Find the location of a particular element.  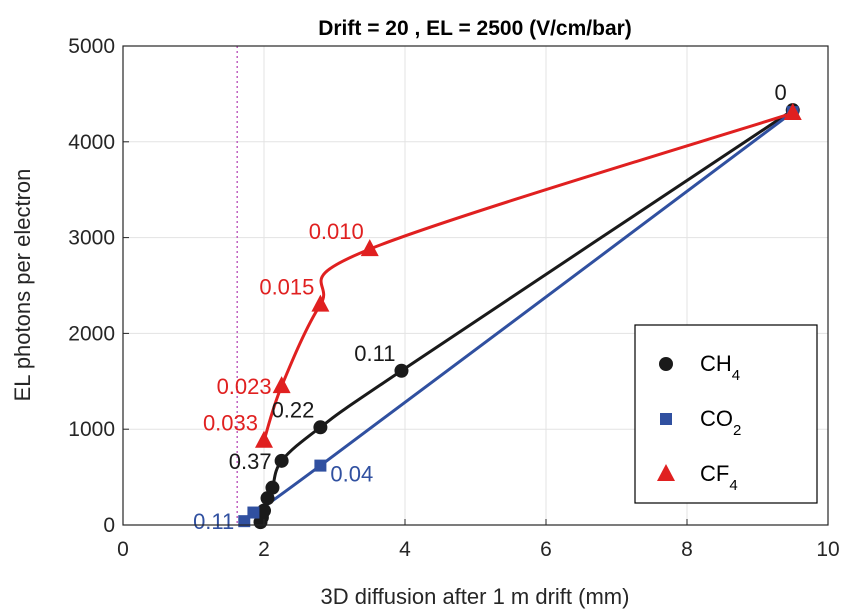

x-tick-label: 4 is located at coordinates (405, 549).